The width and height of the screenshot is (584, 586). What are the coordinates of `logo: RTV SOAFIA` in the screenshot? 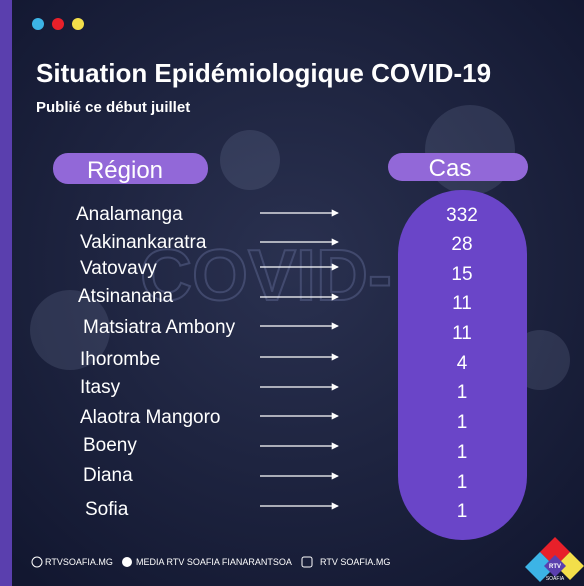 It's located at (554, 559).